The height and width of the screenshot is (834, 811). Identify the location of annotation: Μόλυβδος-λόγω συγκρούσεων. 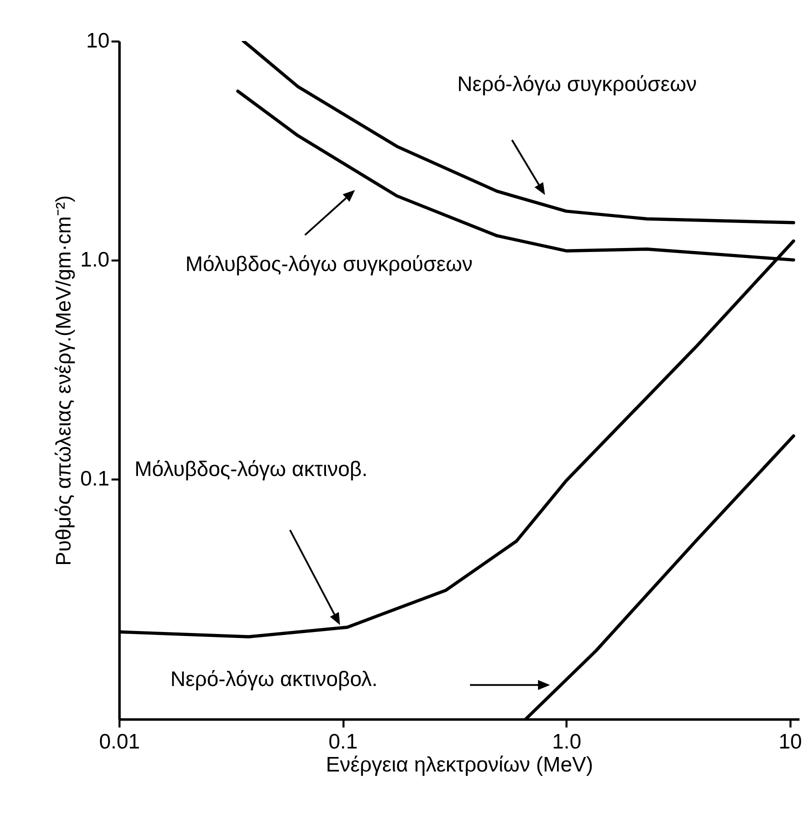
(329, 264).